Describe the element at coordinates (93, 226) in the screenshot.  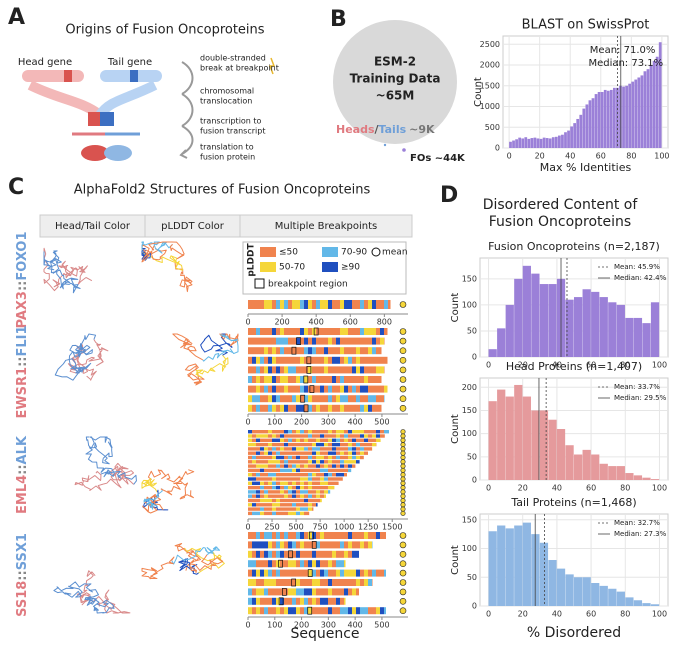
I see `column-header-label: Head/Tail Color` at that location.